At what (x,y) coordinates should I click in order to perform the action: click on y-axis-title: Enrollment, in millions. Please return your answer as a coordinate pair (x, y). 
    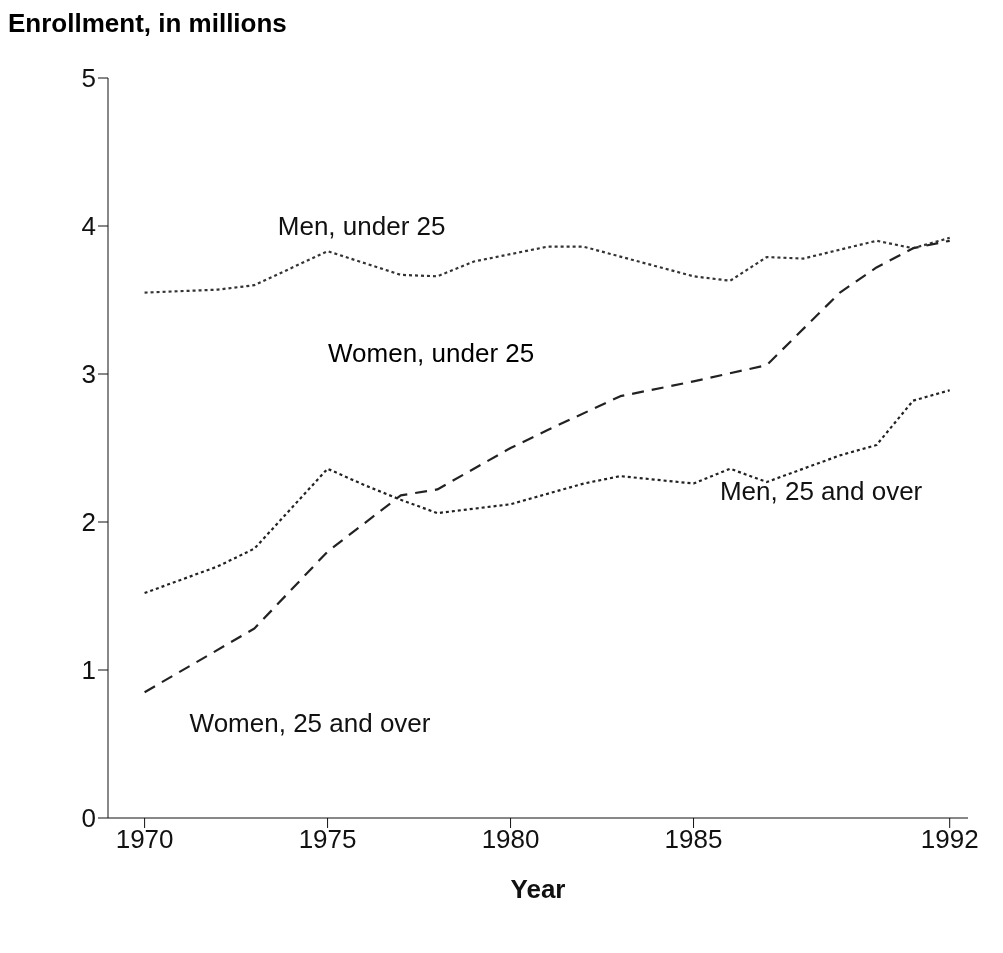
    Looking at the image, I should click on (147, 23).